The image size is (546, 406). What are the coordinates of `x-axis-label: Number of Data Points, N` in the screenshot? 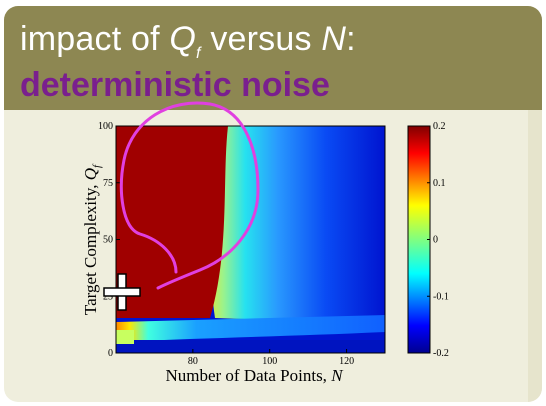 It's located at (254, 375).